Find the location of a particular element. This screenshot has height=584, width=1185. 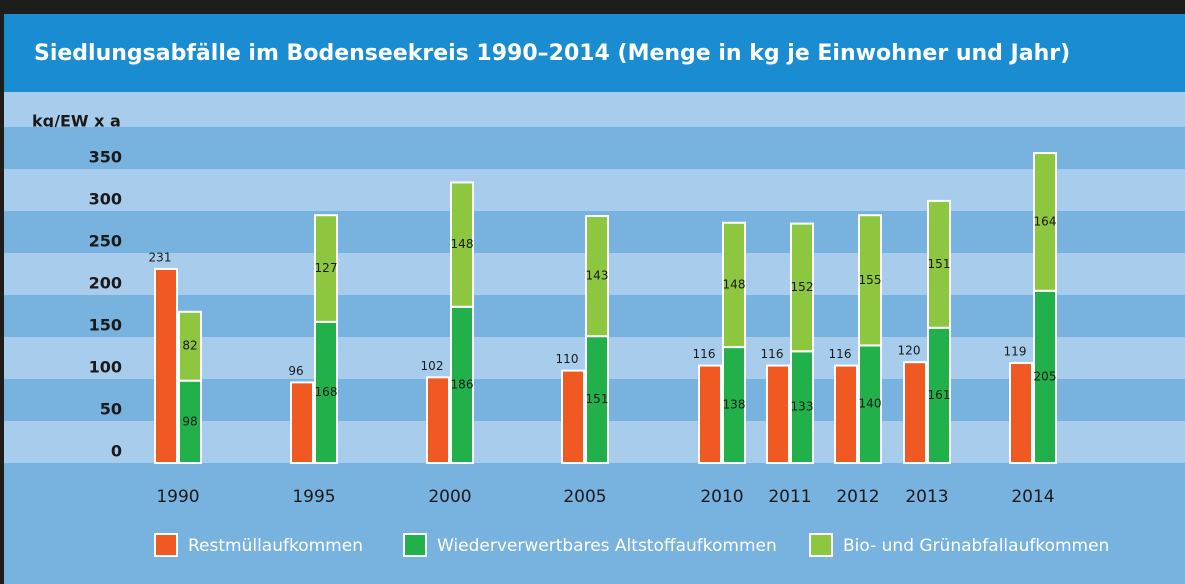

x-tick-label: 1990 is located at coordinates (177, 497).